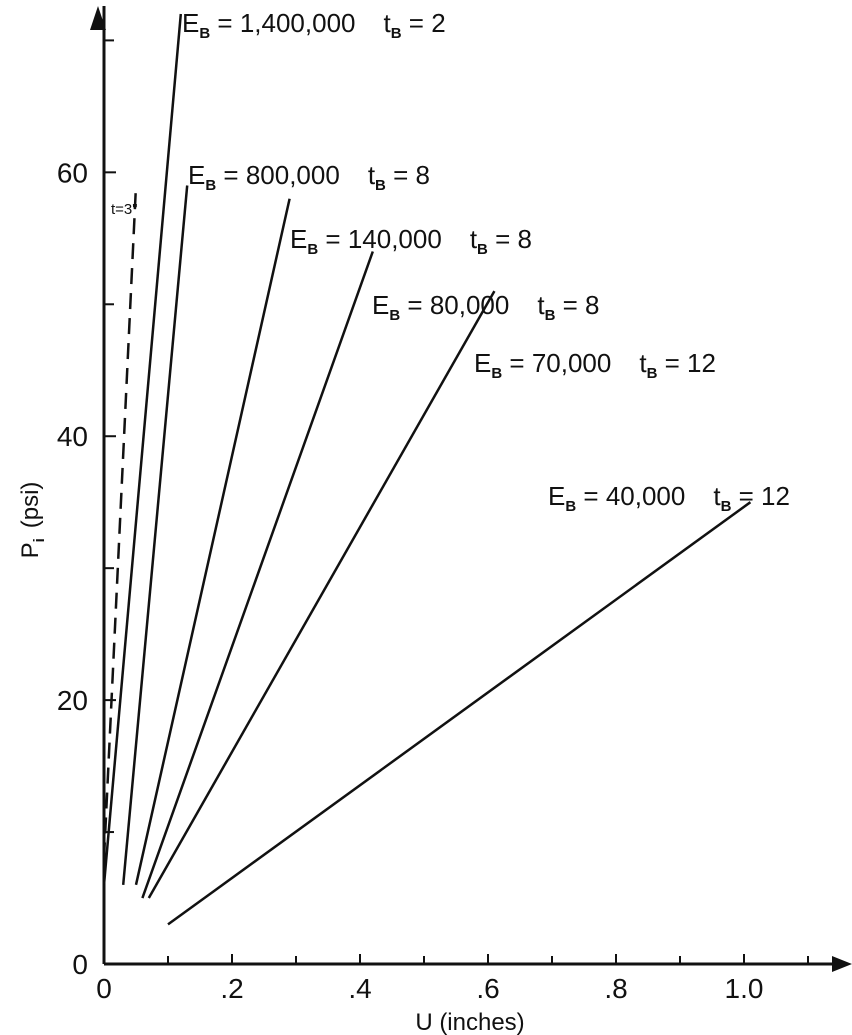  Describe the element at coordinates (359, 988) in the screenshot. I see `x-tick-label: .4` at that location.